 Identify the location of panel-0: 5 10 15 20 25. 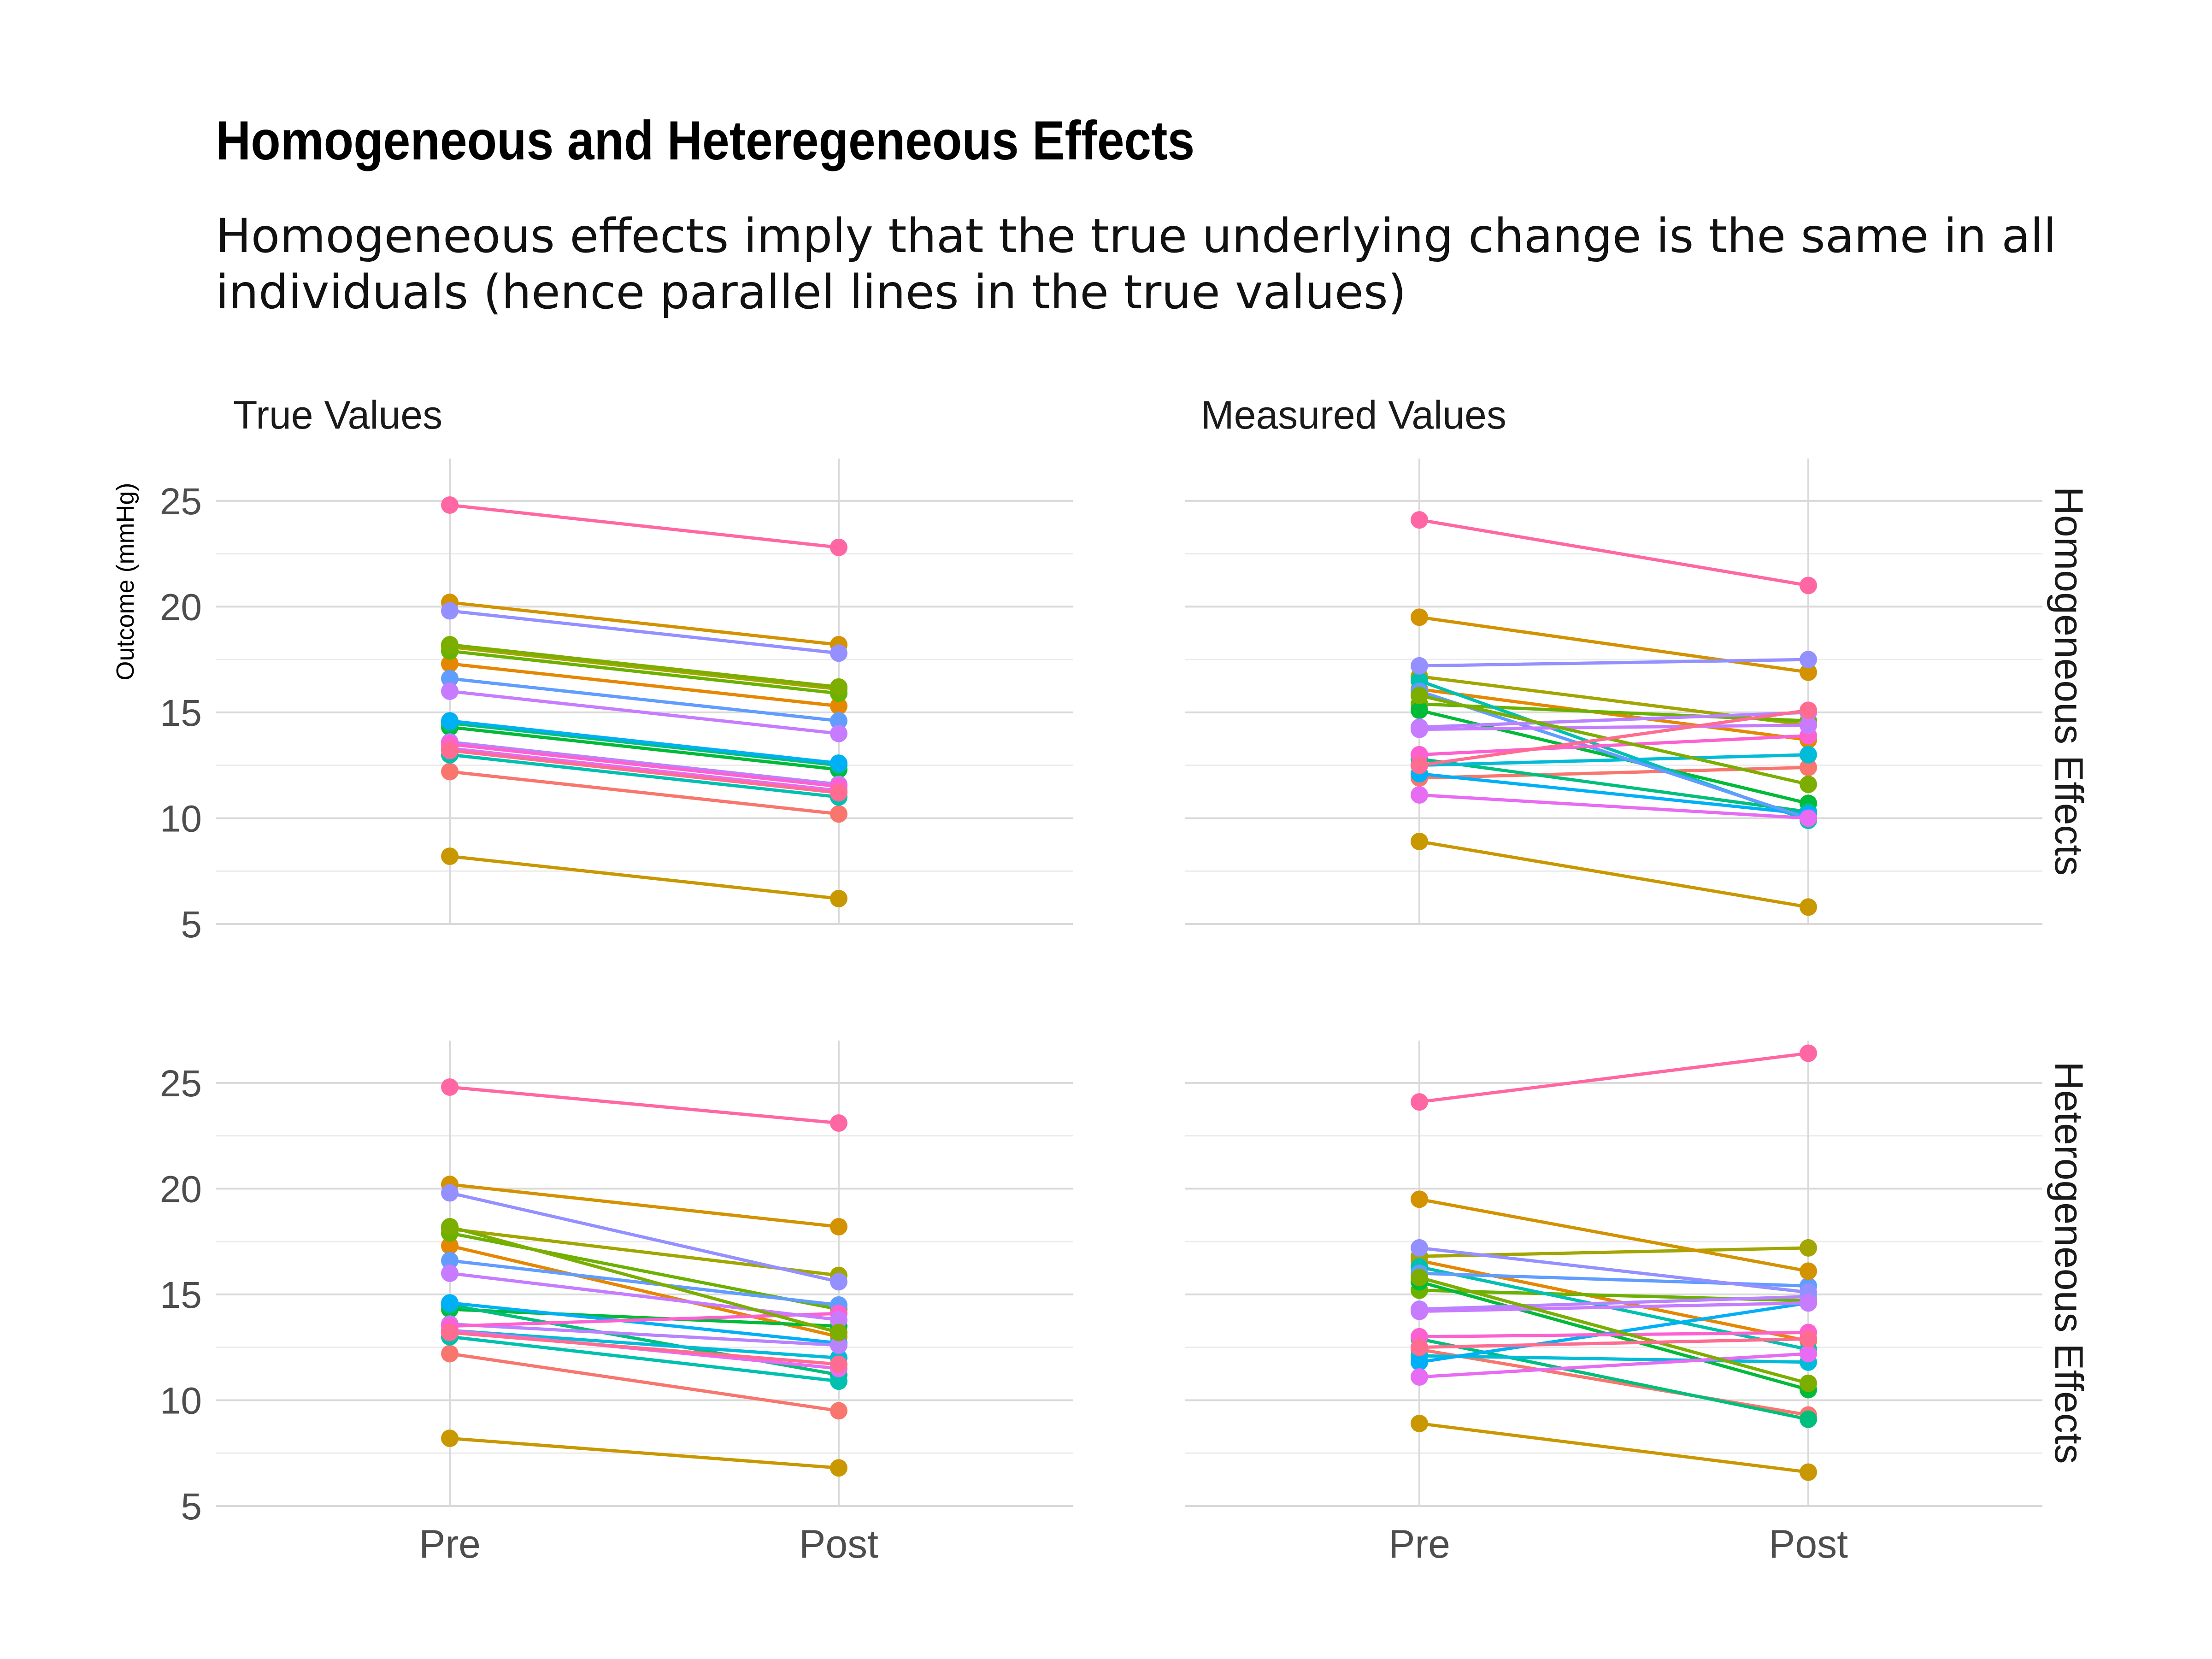
(616, 702).